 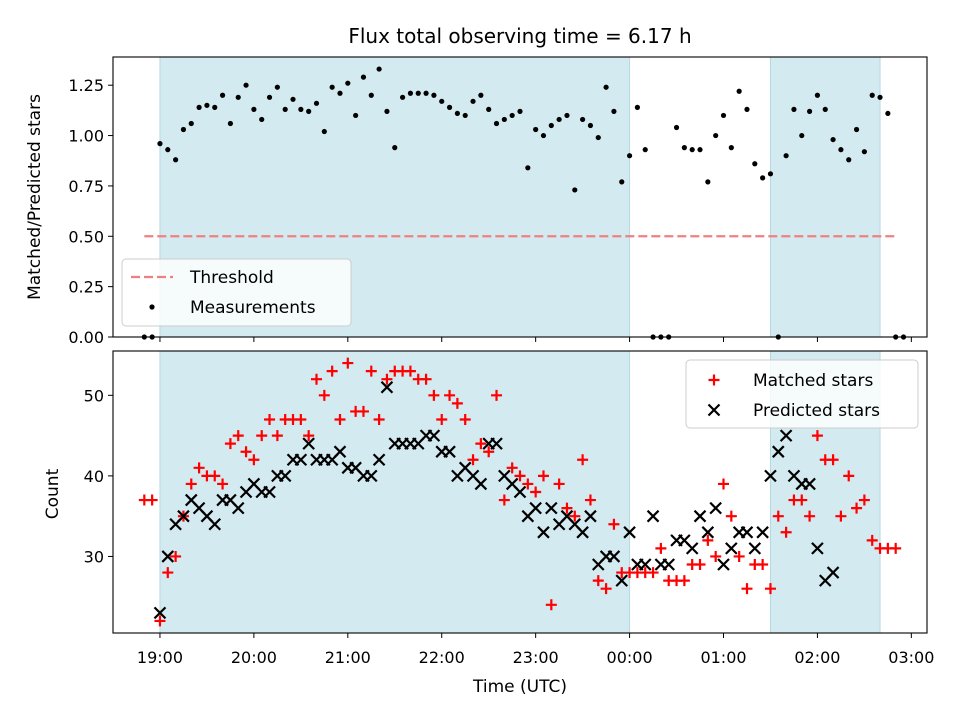 I want to click on y-tick-label: 0.25, so click(x=86, y=287).